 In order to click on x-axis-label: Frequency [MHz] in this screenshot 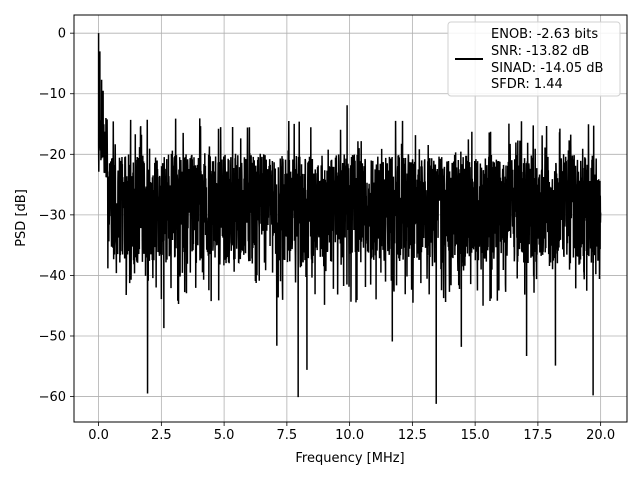, I will do `click(349, 458)`.